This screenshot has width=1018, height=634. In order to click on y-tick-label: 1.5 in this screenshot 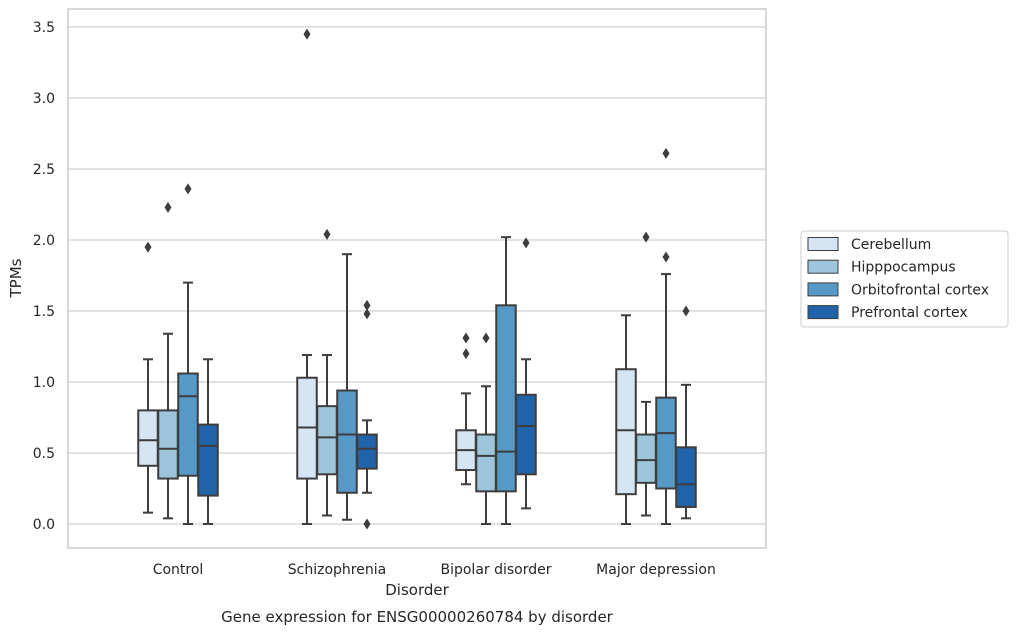, I will do `click(44, 312)`.